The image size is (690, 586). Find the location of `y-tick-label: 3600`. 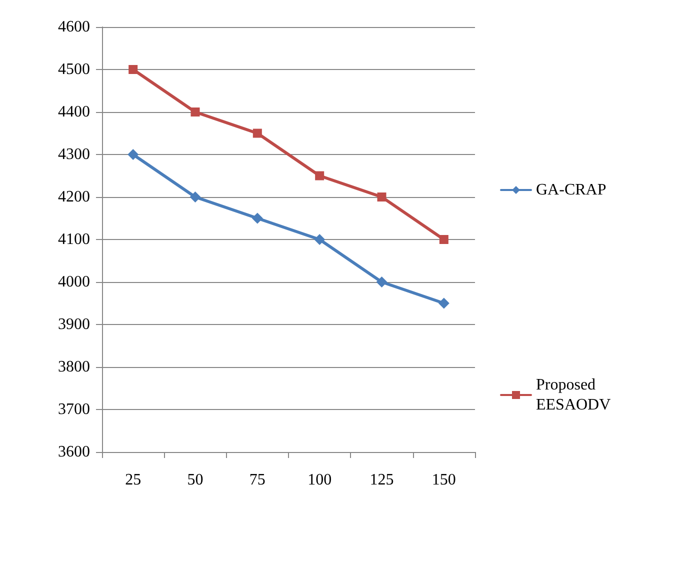

y-tick-label: 3600 is located at coordinates (74, 452).